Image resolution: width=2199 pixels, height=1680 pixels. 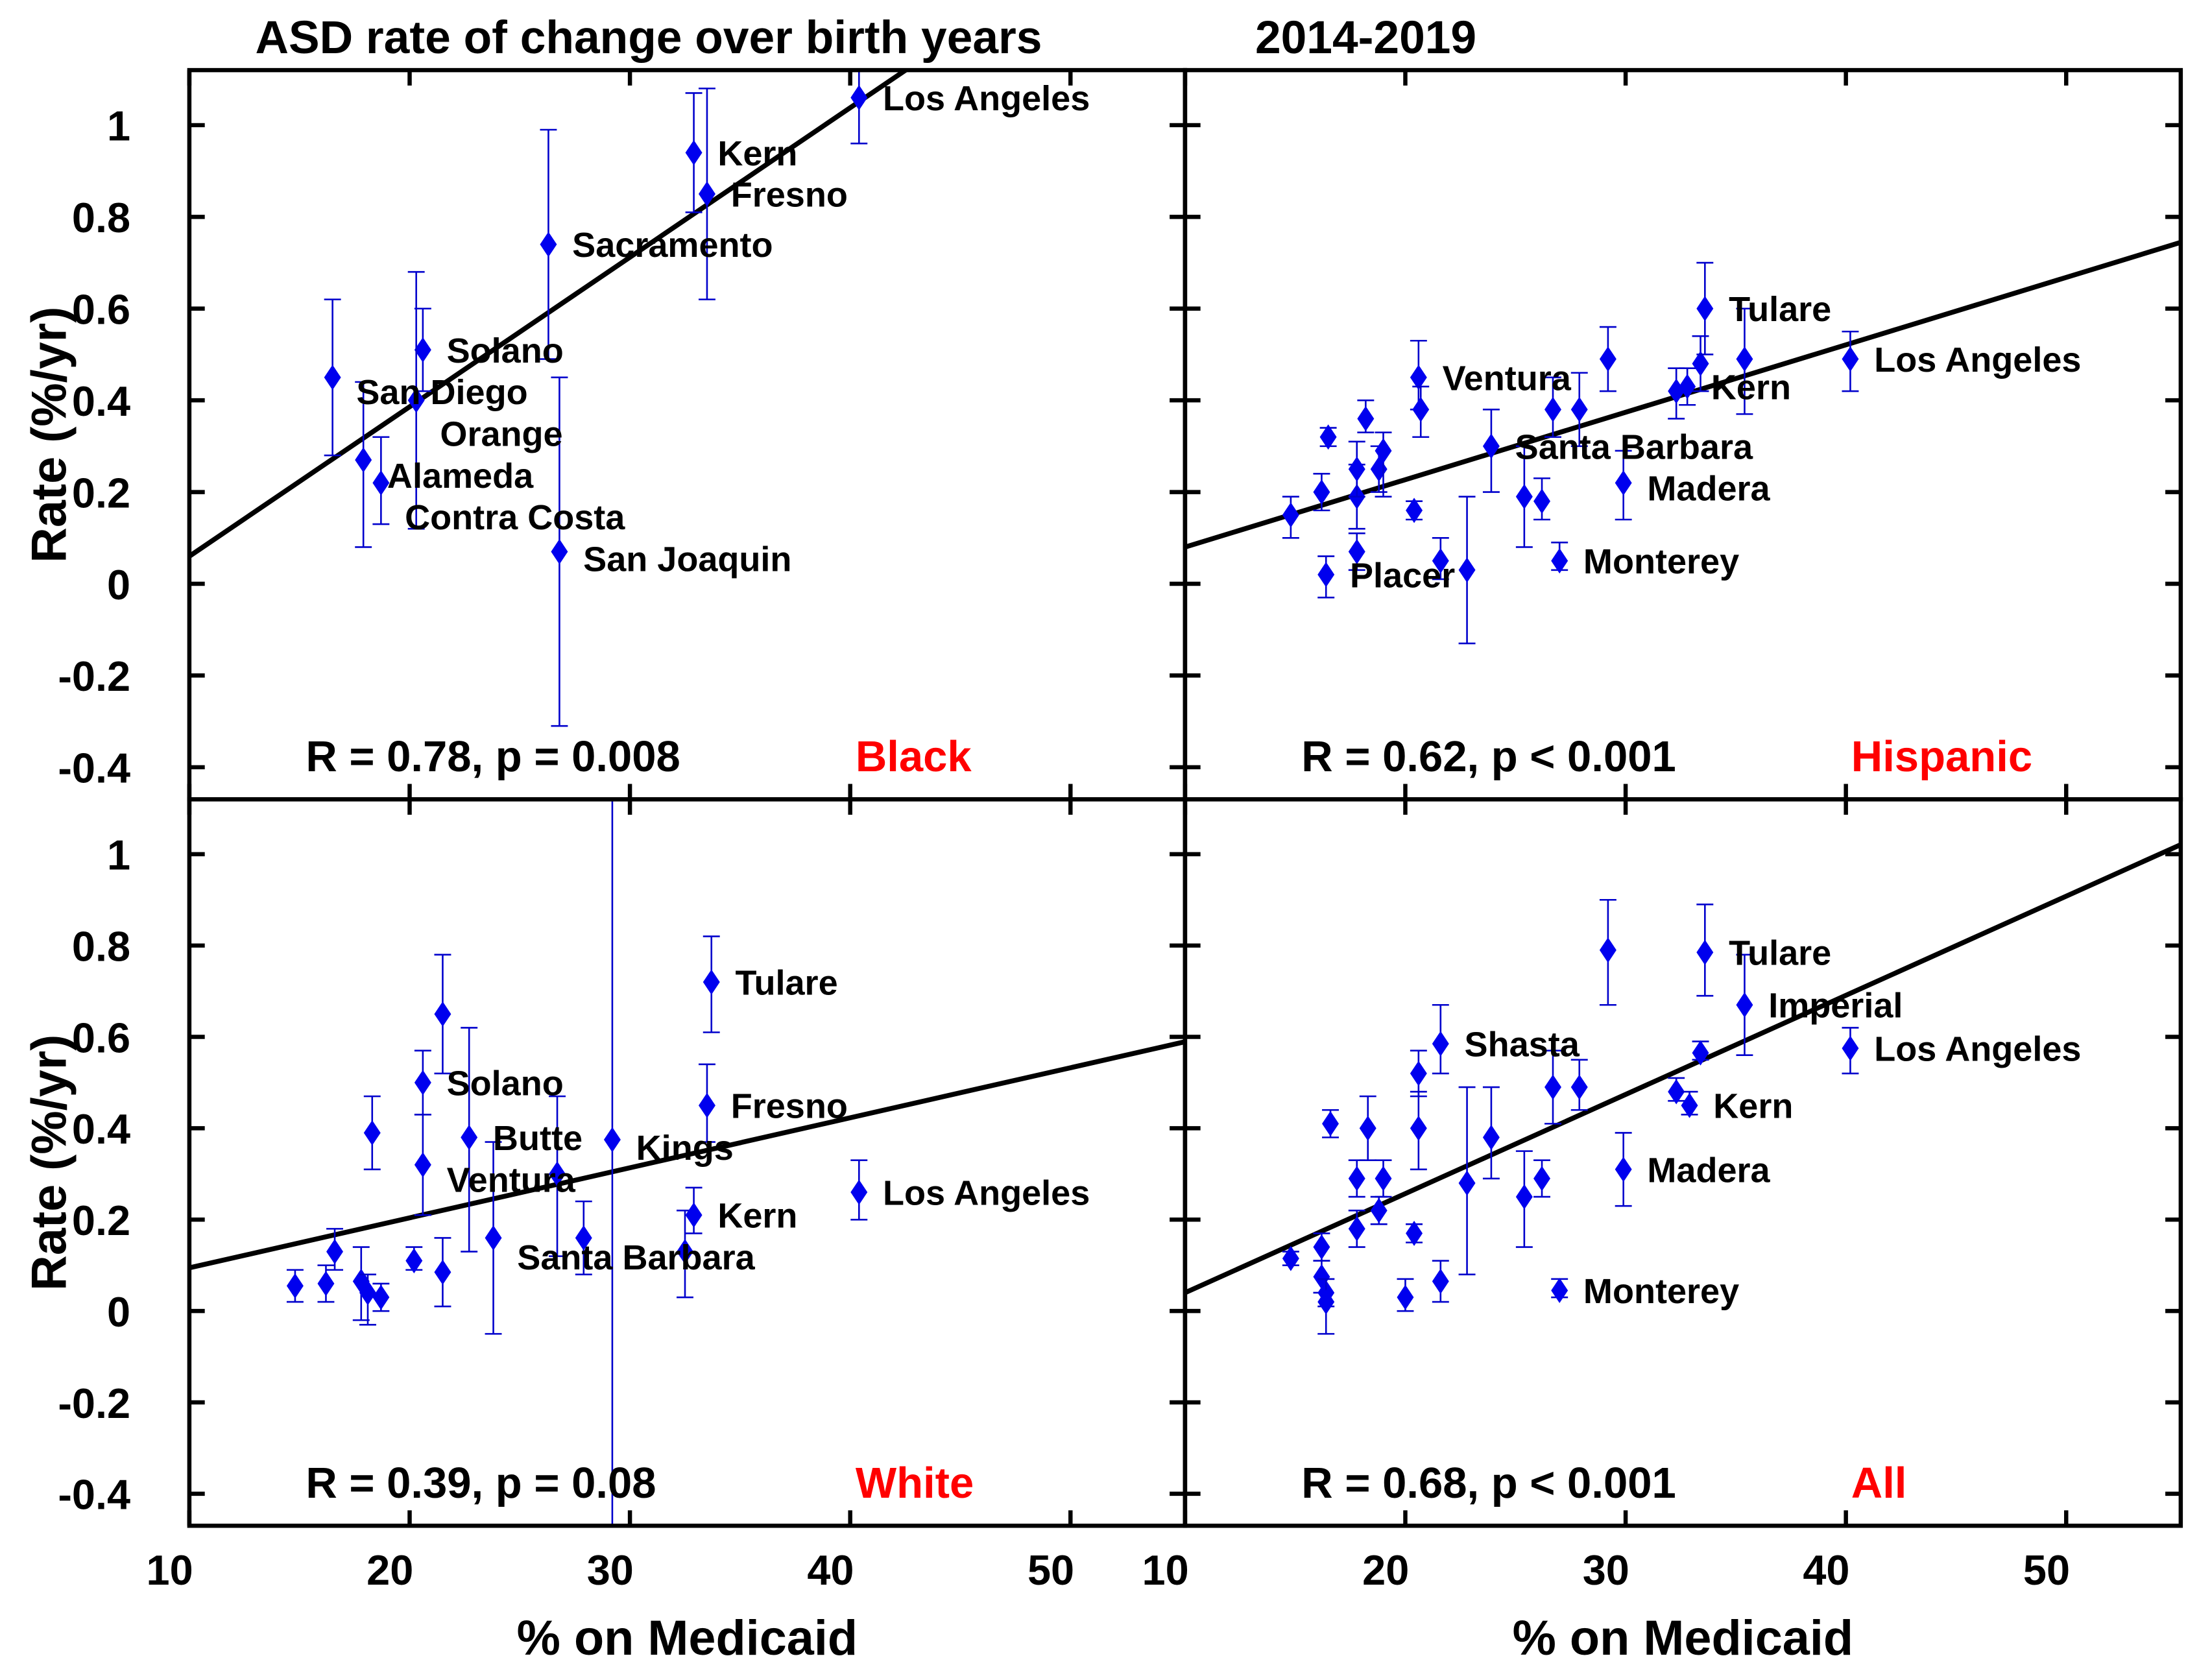 What do you see at coordinates (1402, 576) in the screenshot?
I see `point-label: Placer` at bounding box center [1402, 576].